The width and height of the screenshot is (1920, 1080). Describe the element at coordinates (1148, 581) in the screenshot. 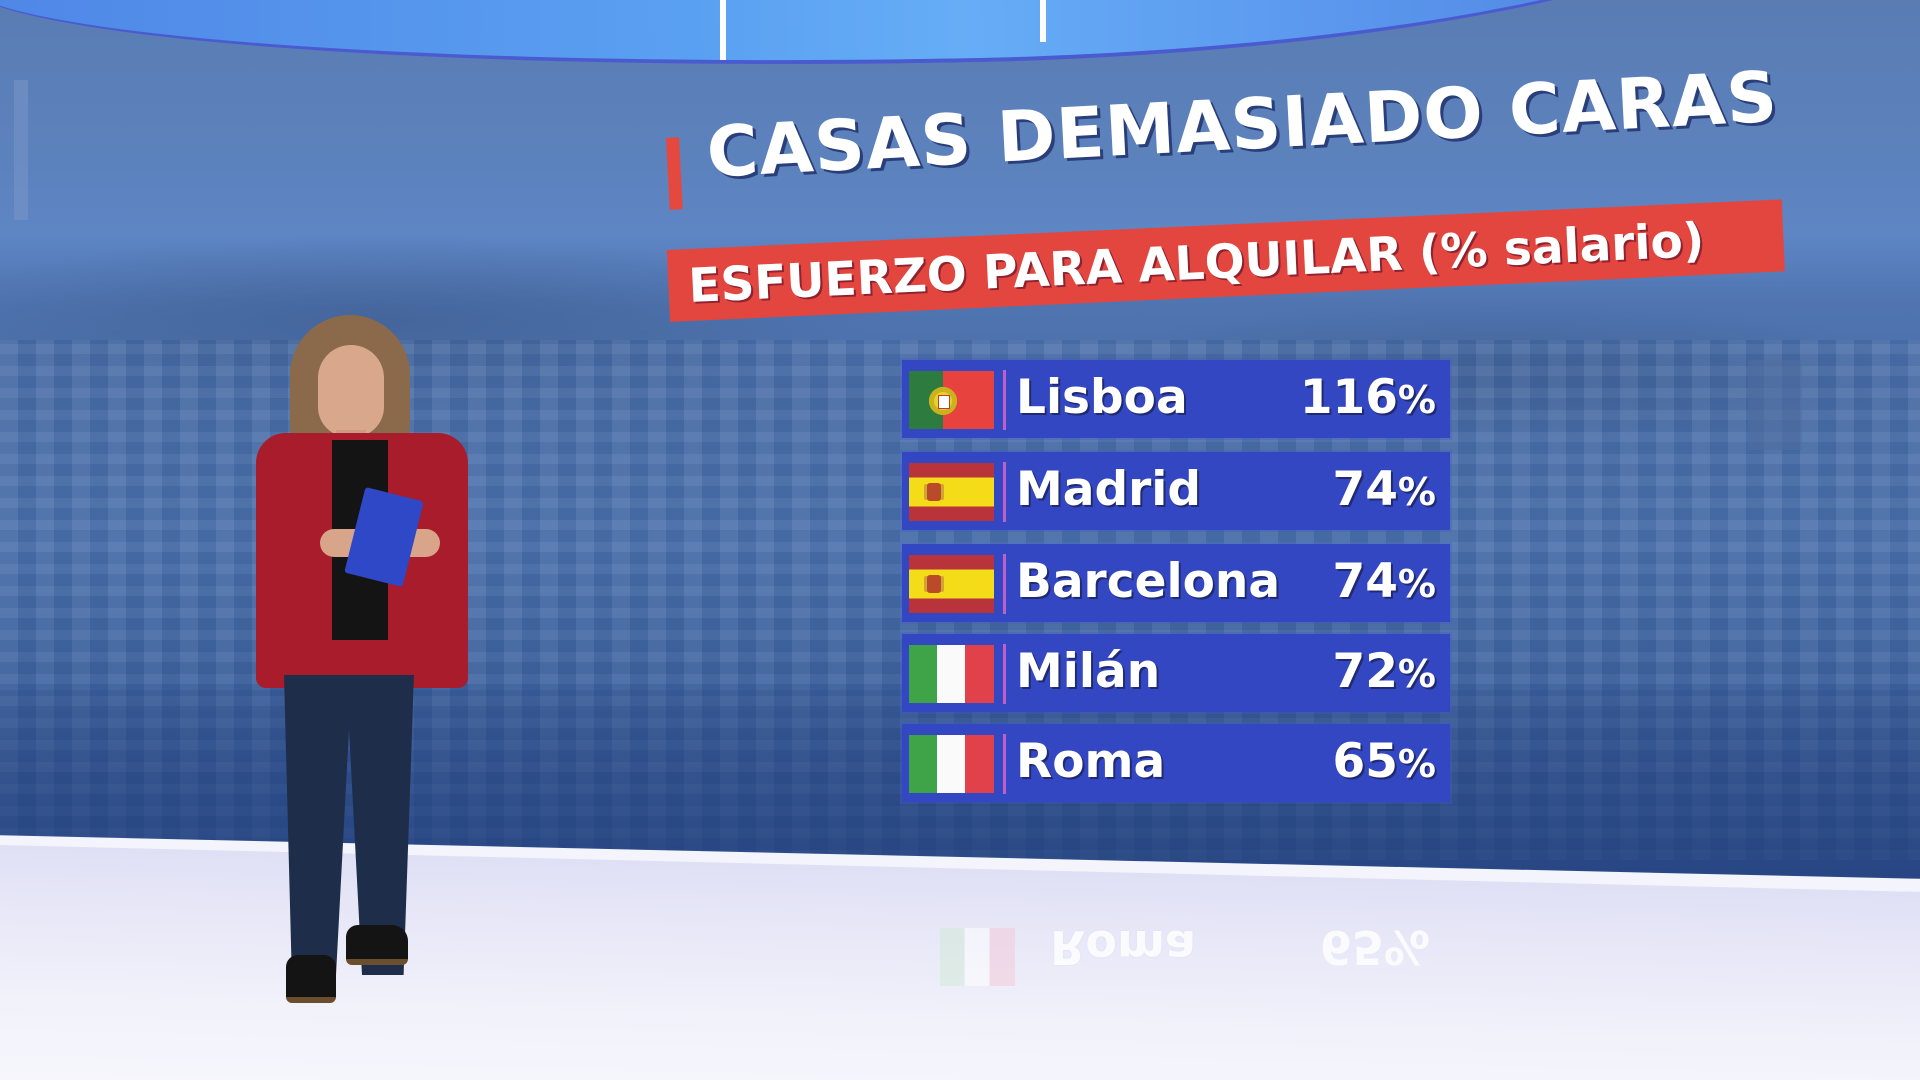

I see `city-name: Barcelona` at that location.